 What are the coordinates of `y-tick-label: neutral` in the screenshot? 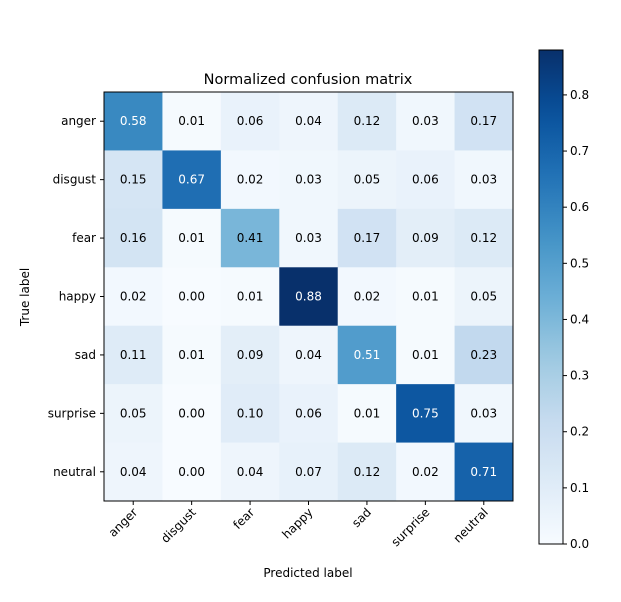 It's located at (74, 472).